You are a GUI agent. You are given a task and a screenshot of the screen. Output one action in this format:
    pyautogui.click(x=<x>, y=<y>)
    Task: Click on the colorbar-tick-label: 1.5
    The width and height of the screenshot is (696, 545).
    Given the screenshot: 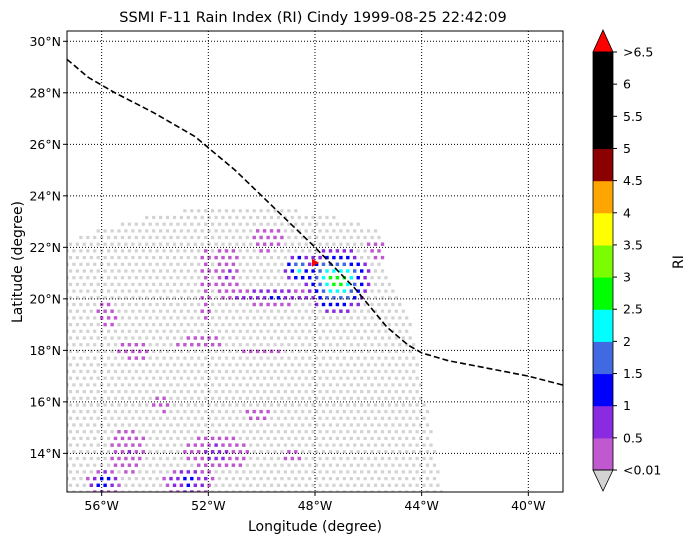 What is the action you would take?
    pyautogui.click(x=633, y=373)
    